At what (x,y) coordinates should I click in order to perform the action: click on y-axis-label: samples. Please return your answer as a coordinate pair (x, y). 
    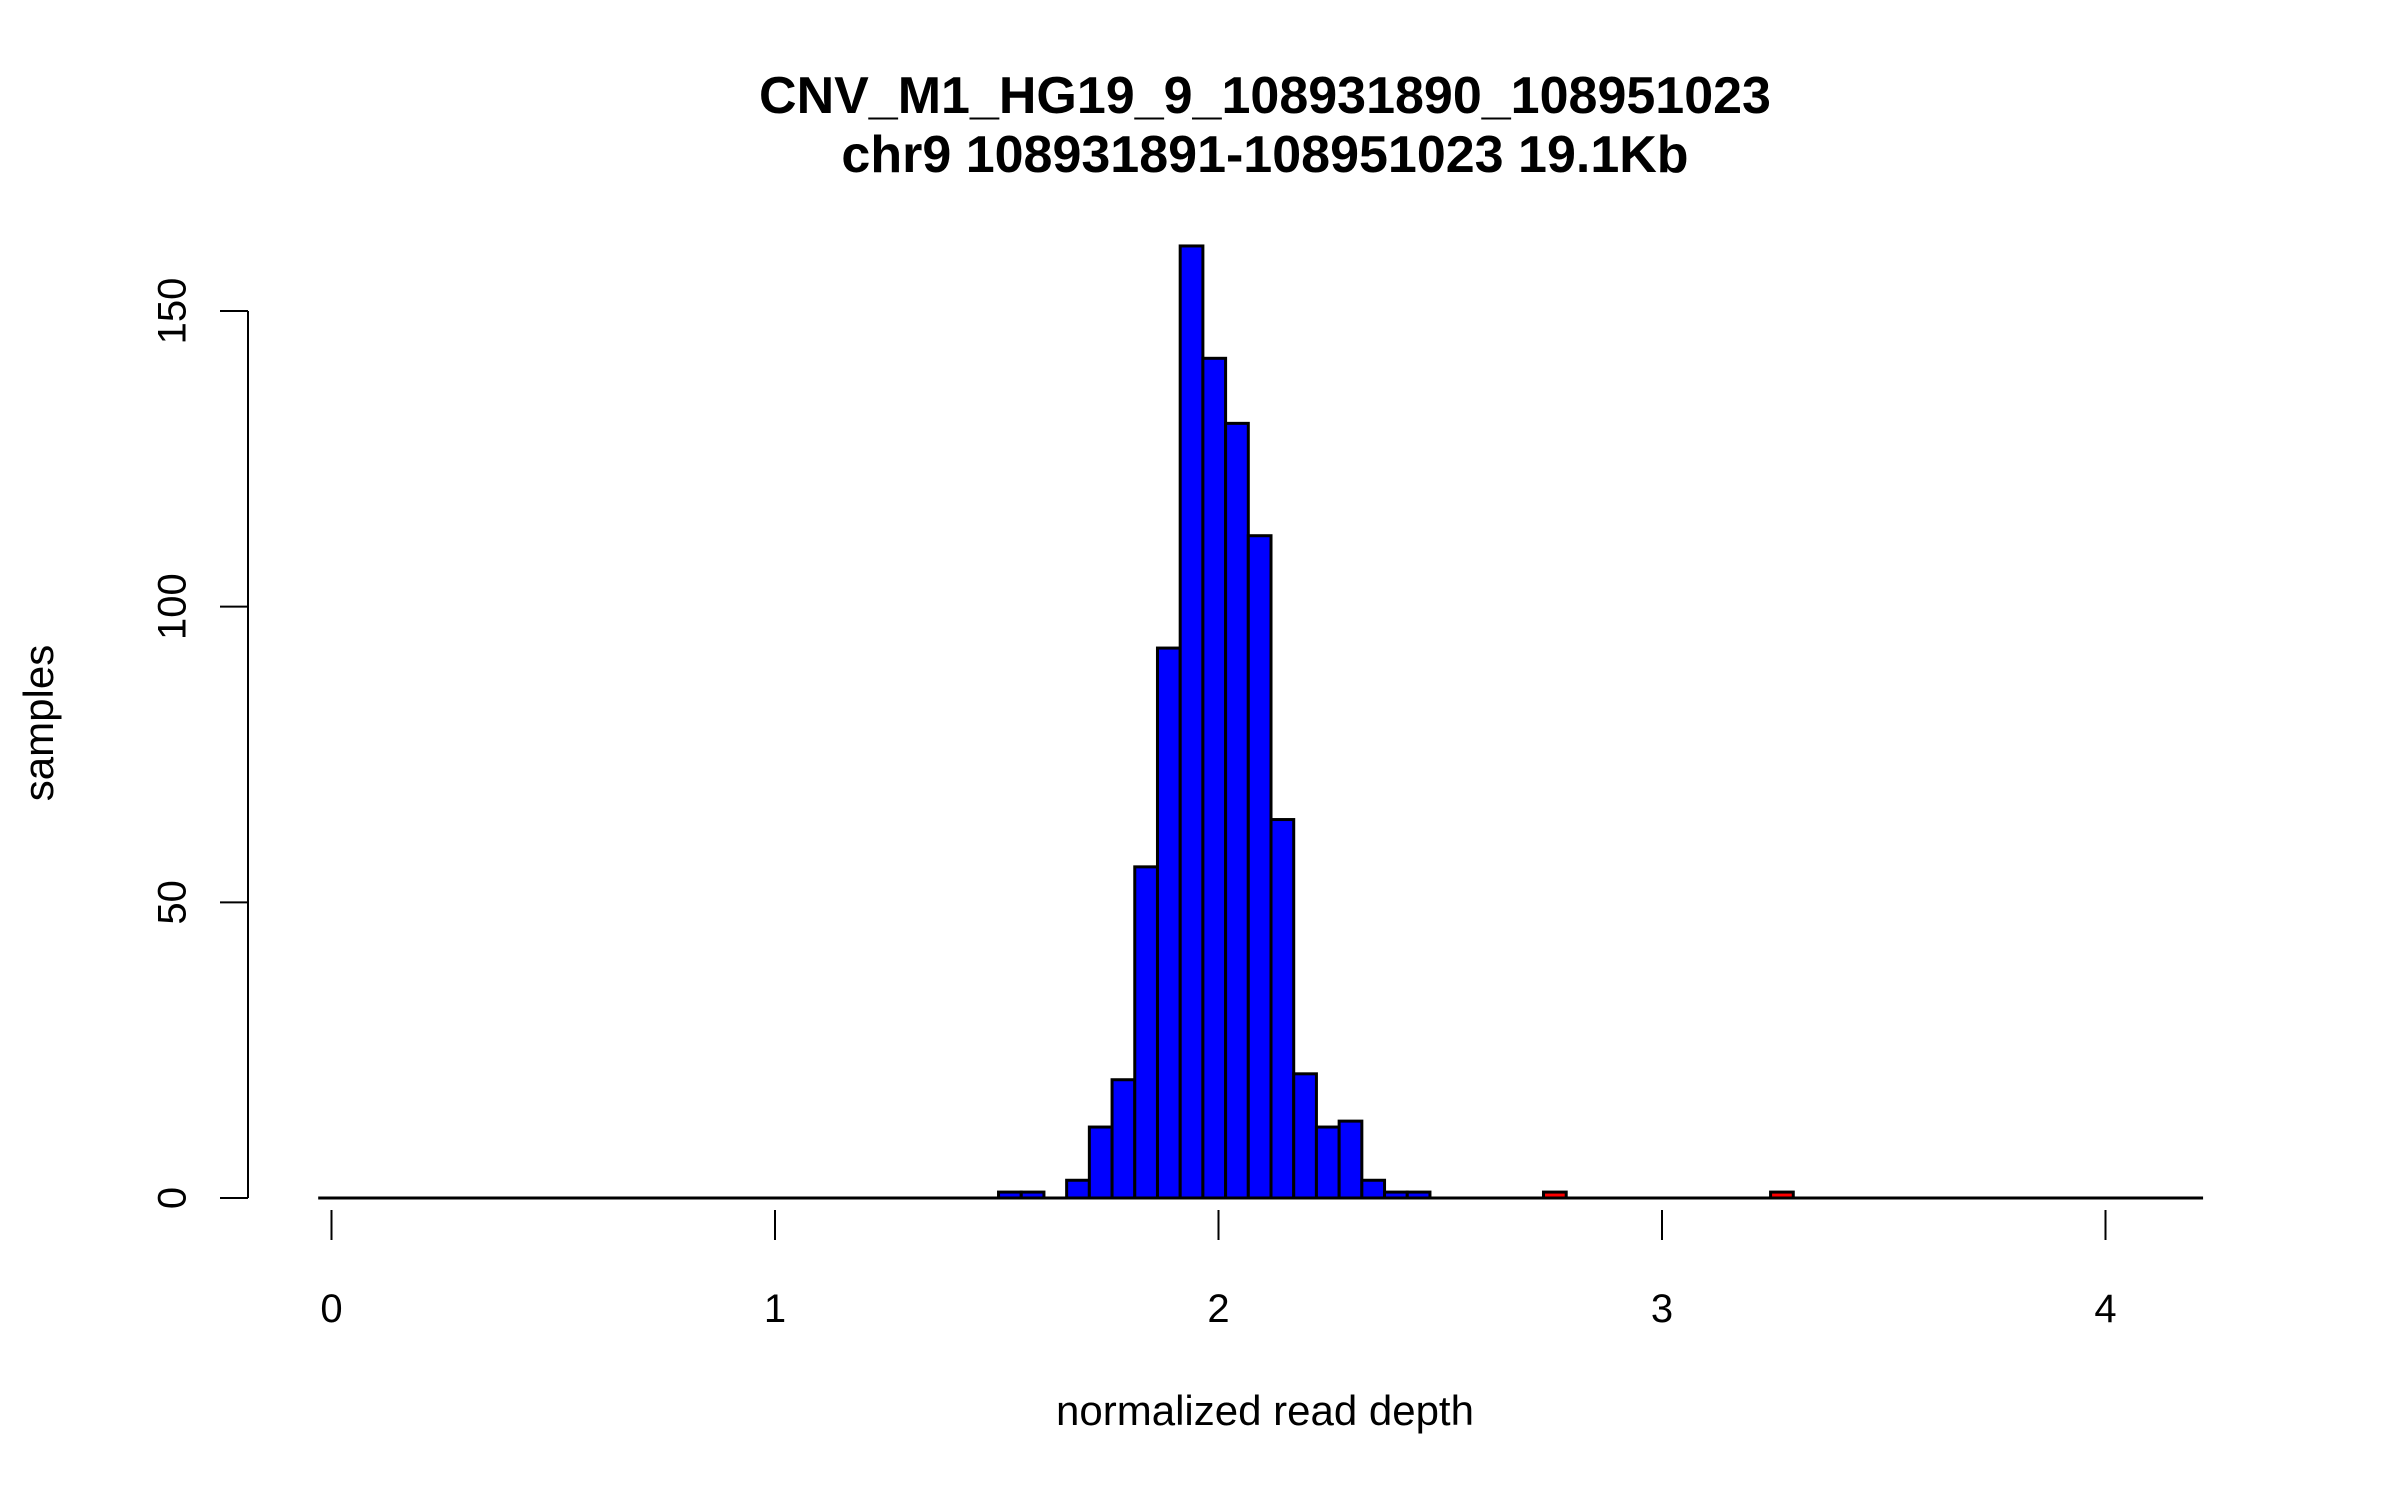
    Looking at the image, I should click on (38, 723).